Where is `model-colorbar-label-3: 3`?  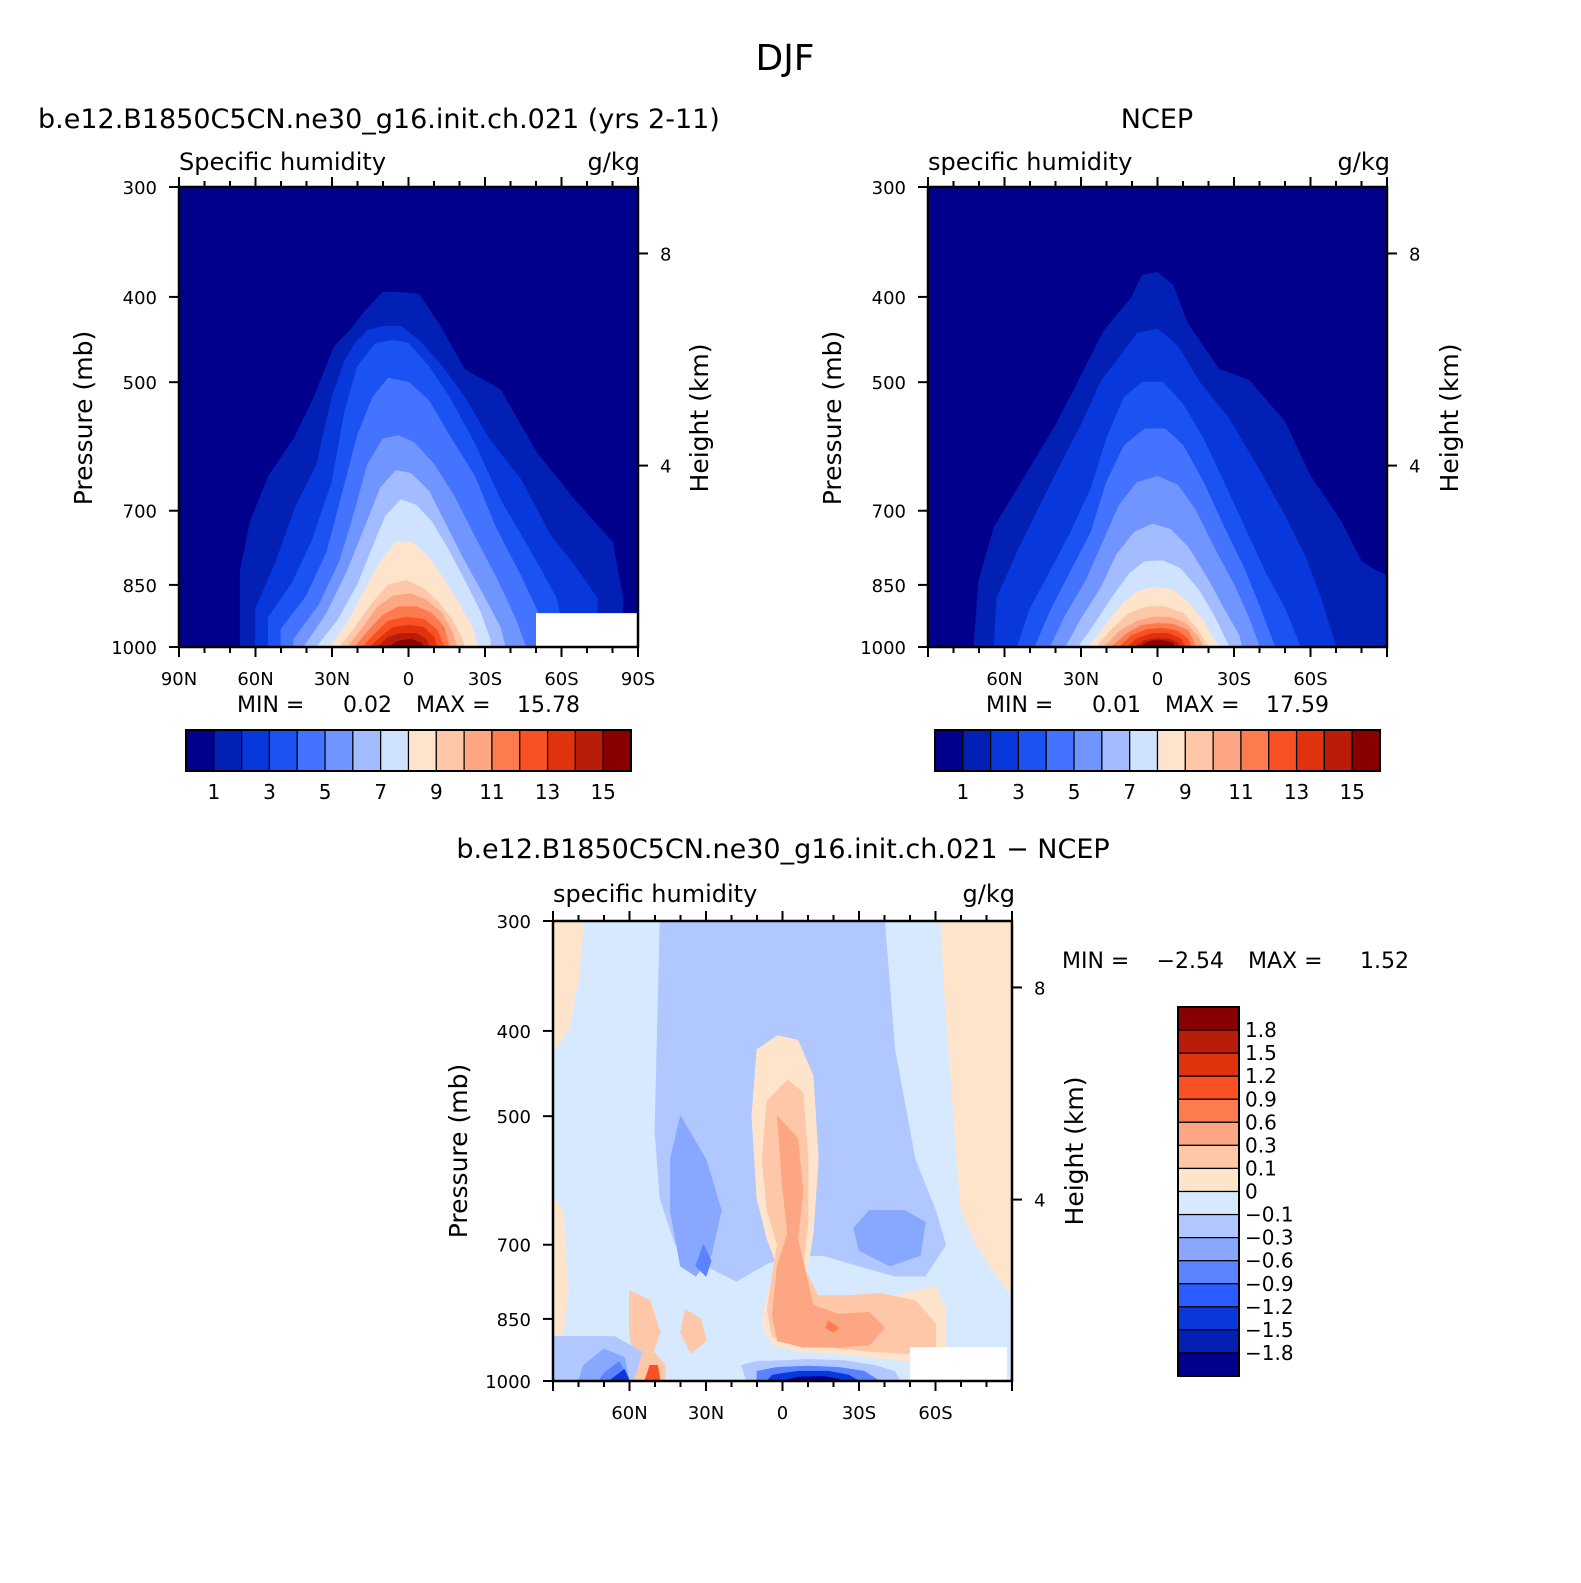
model-colorbar-label-3: 3 is located at coordinates (269, 792).